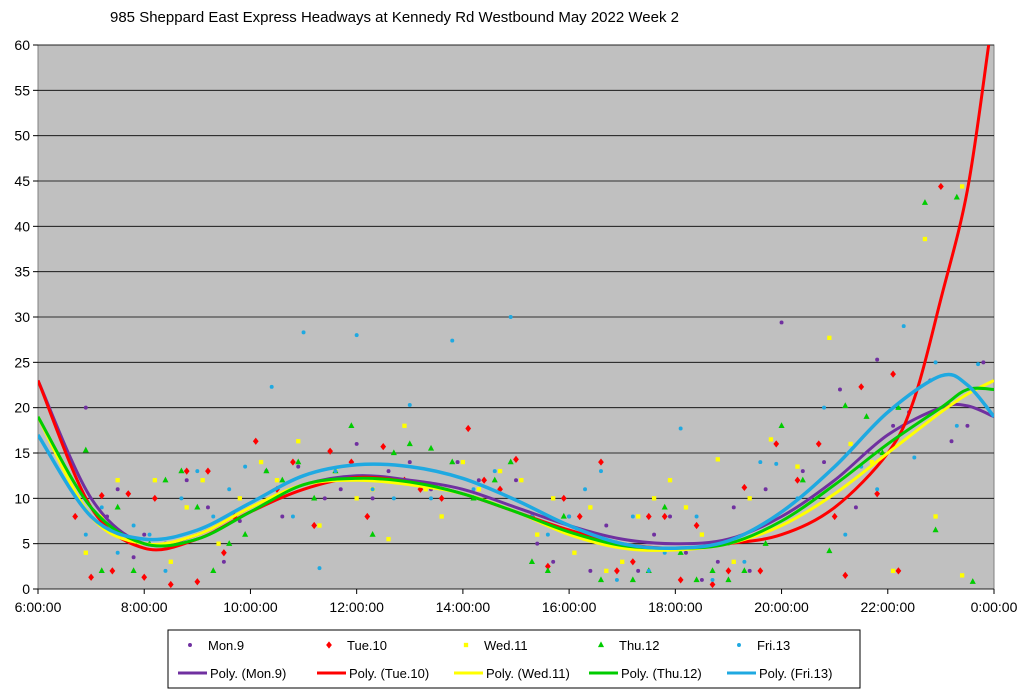 The width and height of the screenshot is (1024, 692). I want to click on legend-trend-label-thu-12: Poly. (Thu.12), so click(661, 673).